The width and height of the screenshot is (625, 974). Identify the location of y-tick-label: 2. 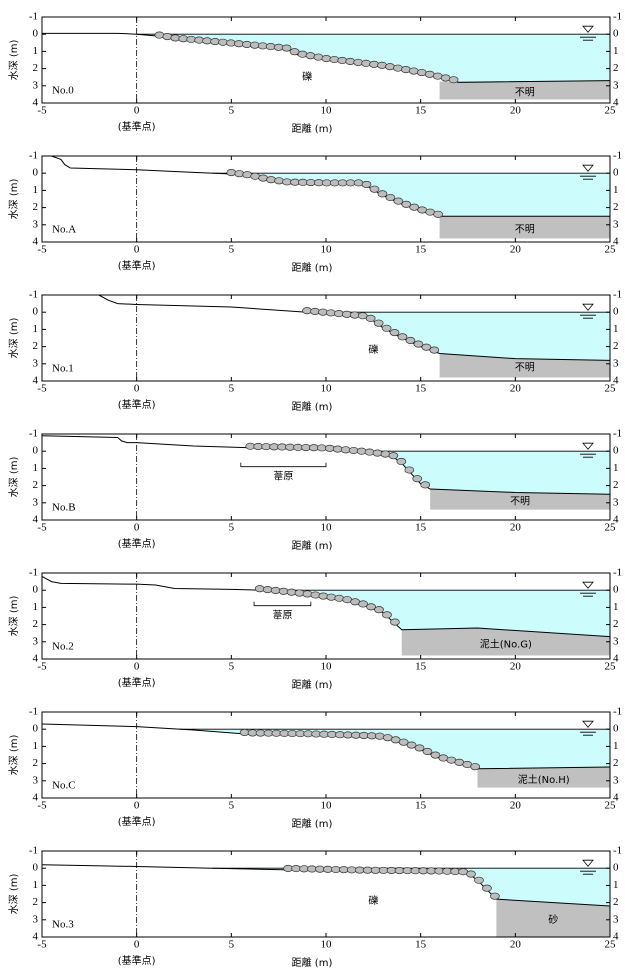
(36, 763).